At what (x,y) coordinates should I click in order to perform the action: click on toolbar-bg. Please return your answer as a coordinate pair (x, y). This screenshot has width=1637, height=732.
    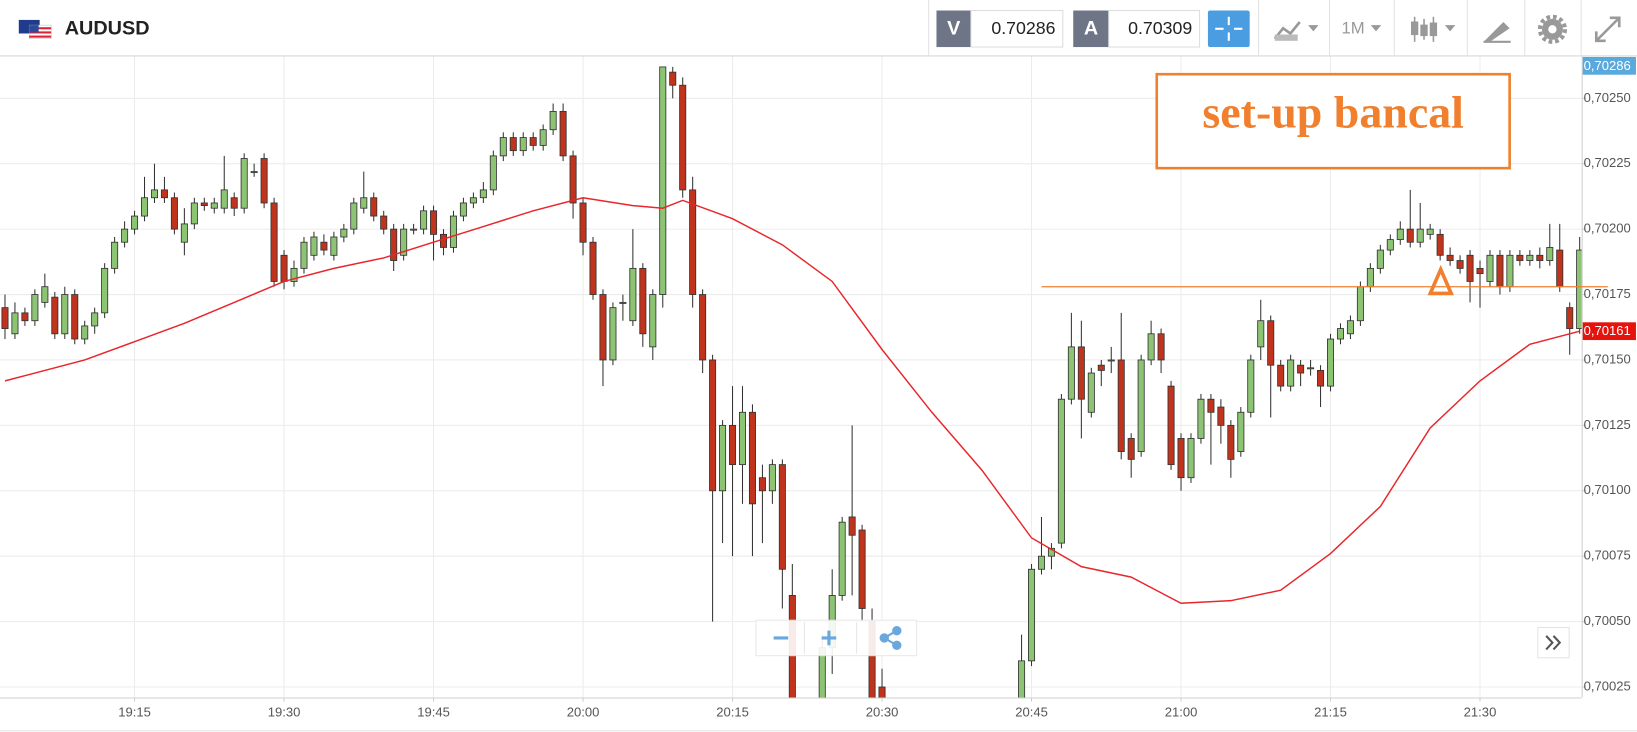
    Looking at the image, I should click on (818, 28).